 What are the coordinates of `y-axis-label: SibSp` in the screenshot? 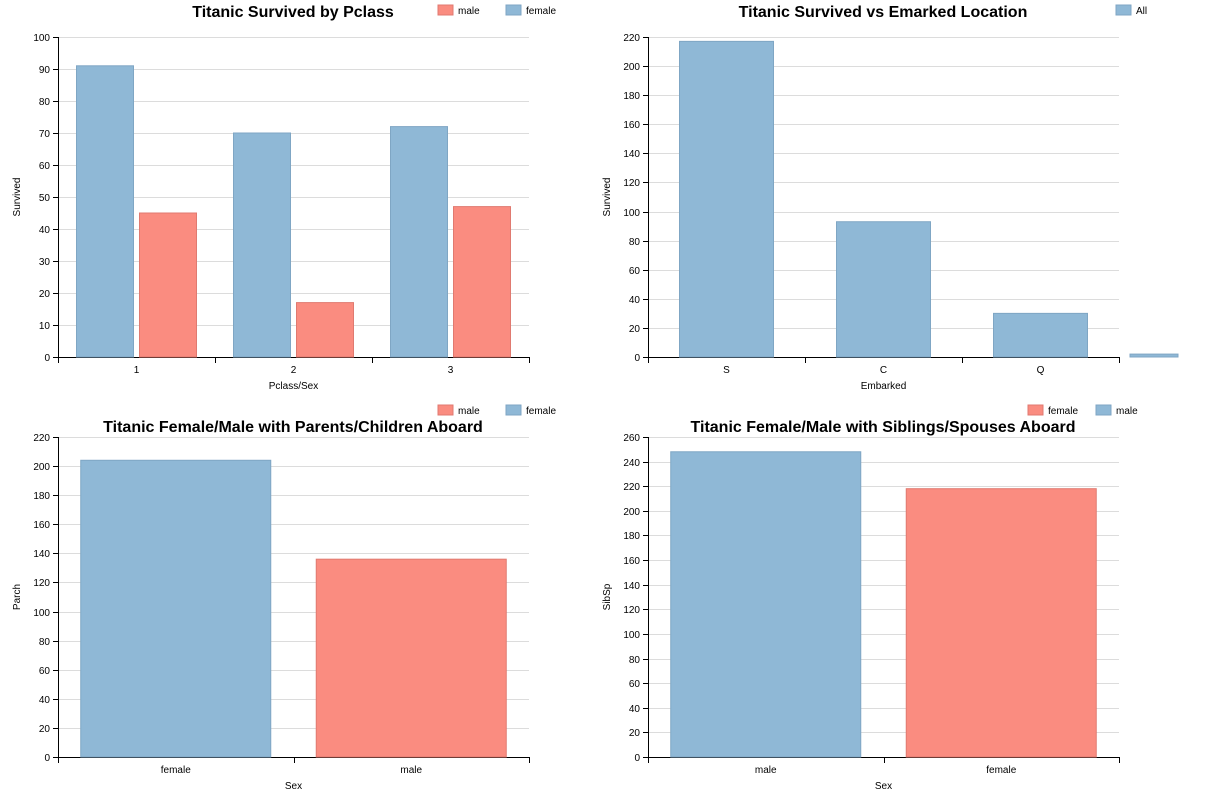 It's located at (607, 596).